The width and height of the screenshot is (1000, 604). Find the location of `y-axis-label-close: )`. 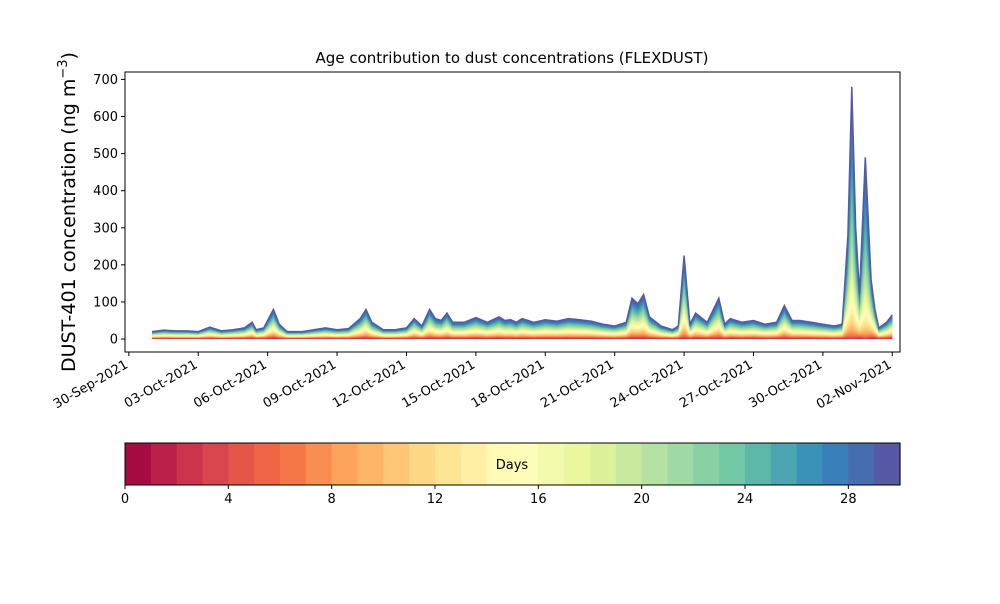

y-axis-label-close: ) is located at coordinates (69, 55).